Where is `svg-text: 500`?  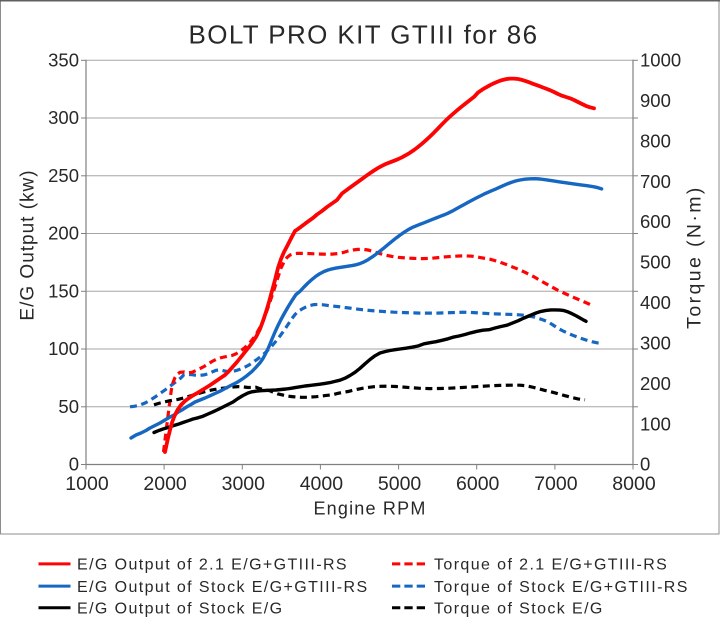 svg-text: 500 is located at coordinates (655, 262).